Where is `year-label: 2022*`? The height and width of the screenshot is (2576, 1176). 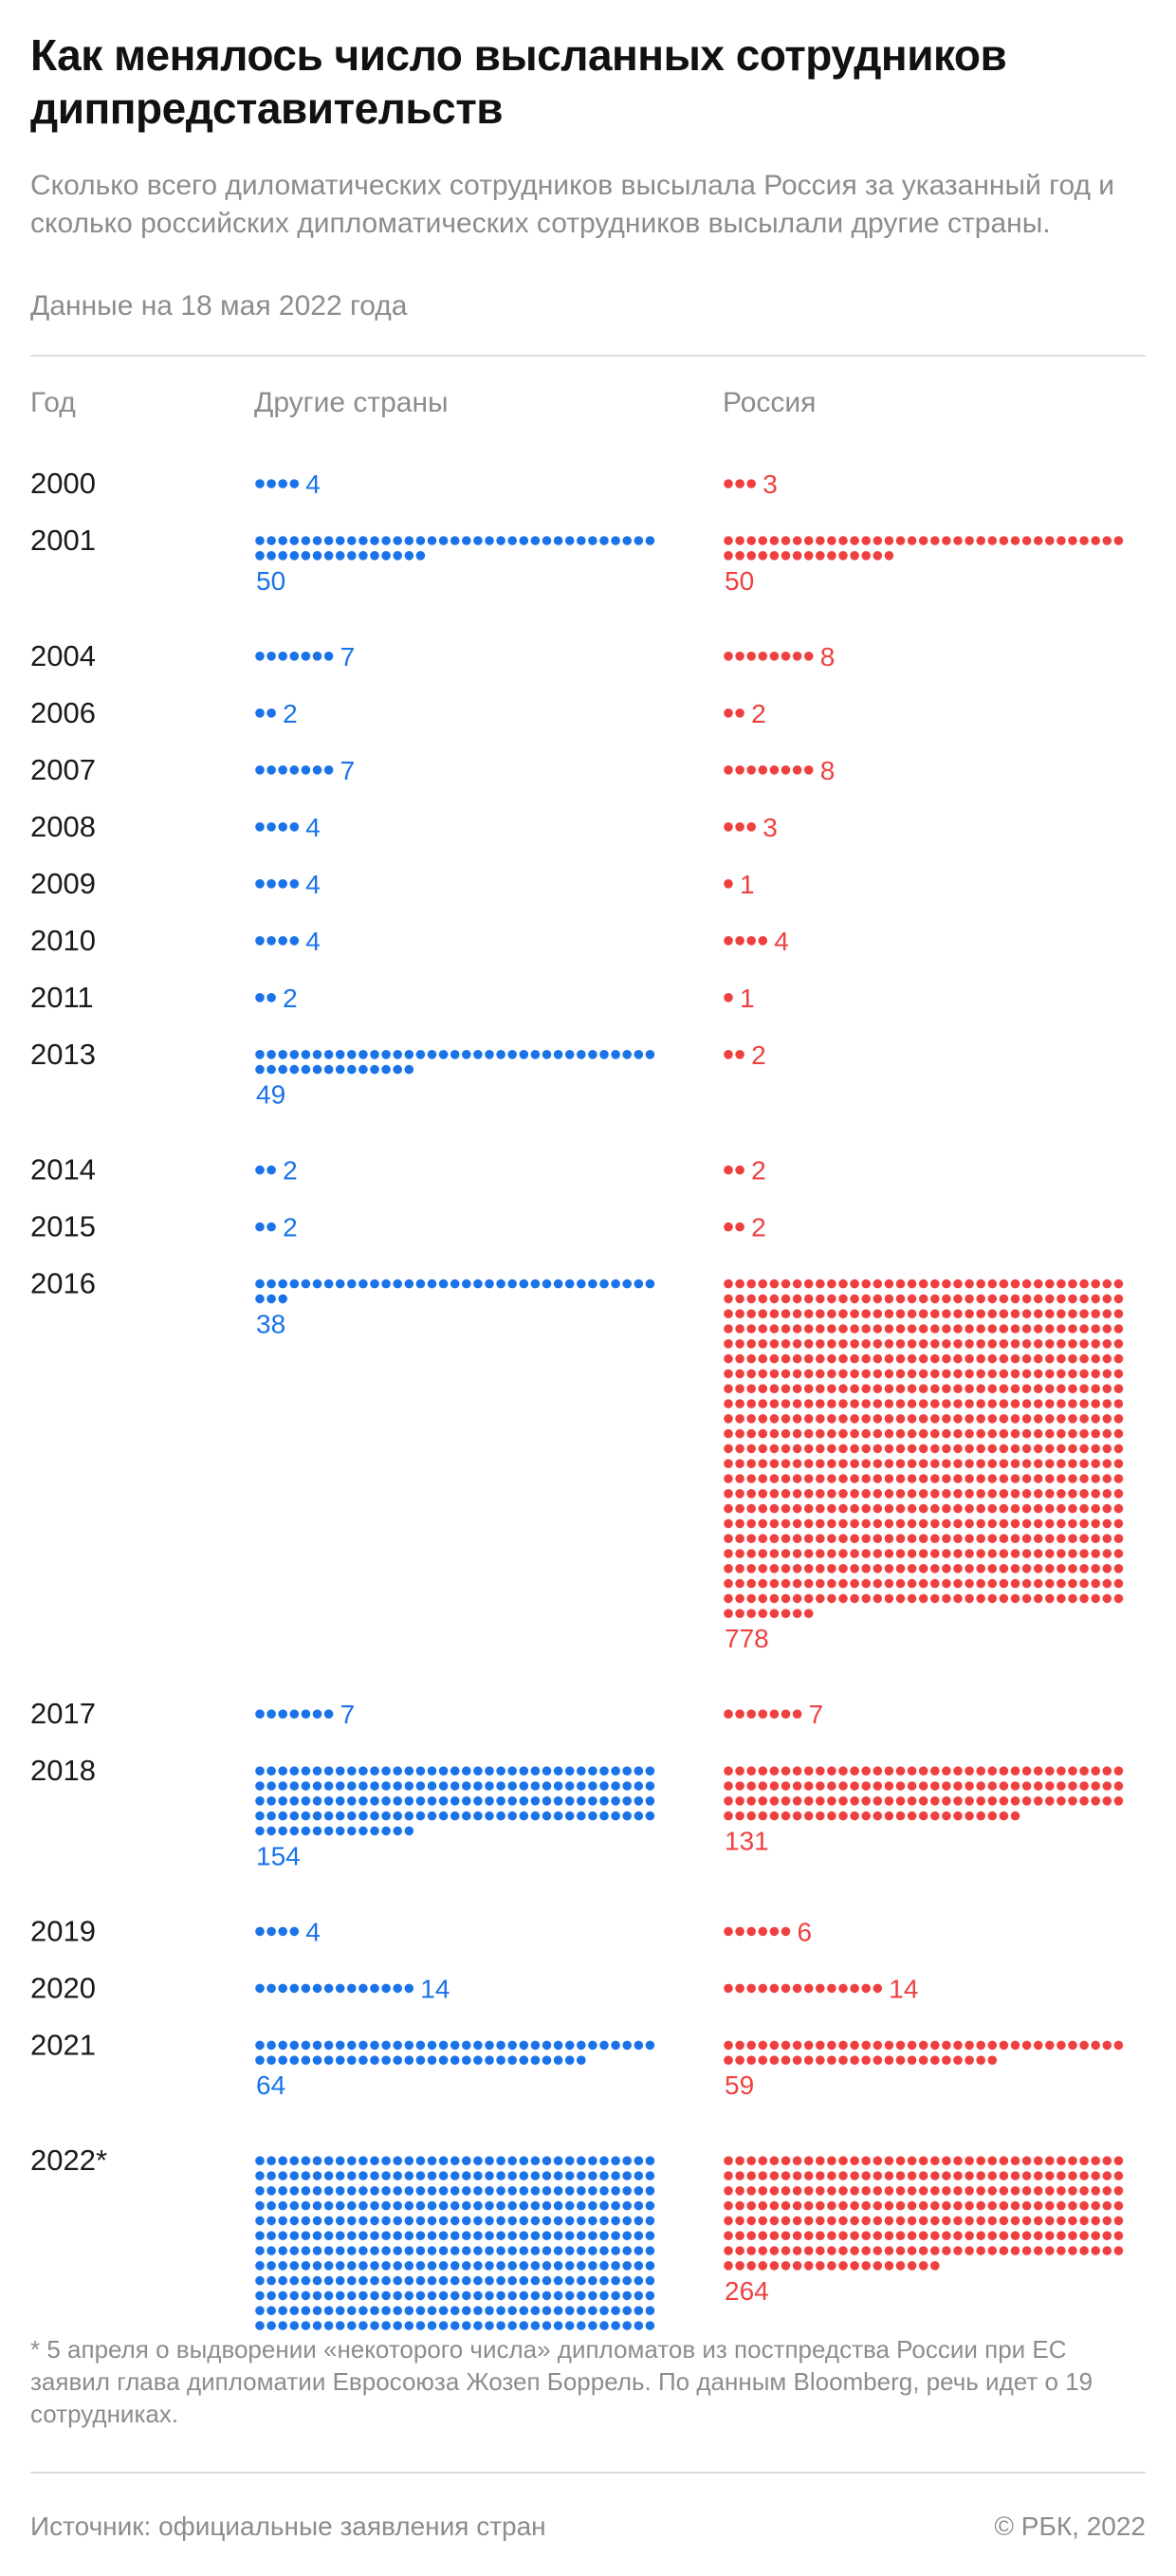
year-label: 2022* is located at coordinates (68, 2160).